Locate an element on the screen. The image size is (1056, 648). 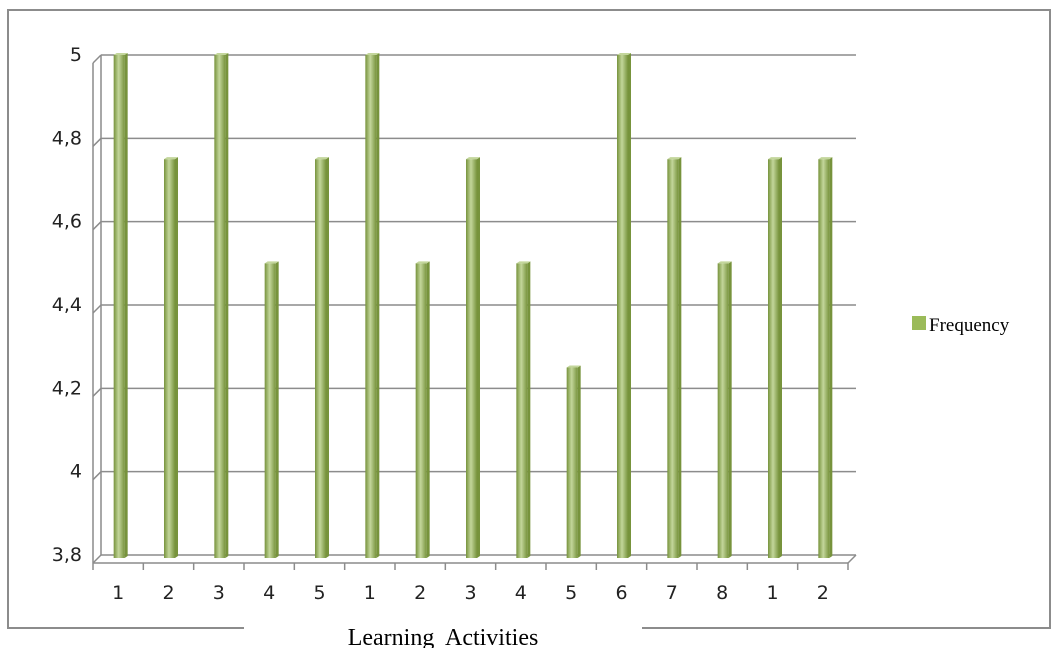
legend: Frequency is located at coordinates (961, 325).